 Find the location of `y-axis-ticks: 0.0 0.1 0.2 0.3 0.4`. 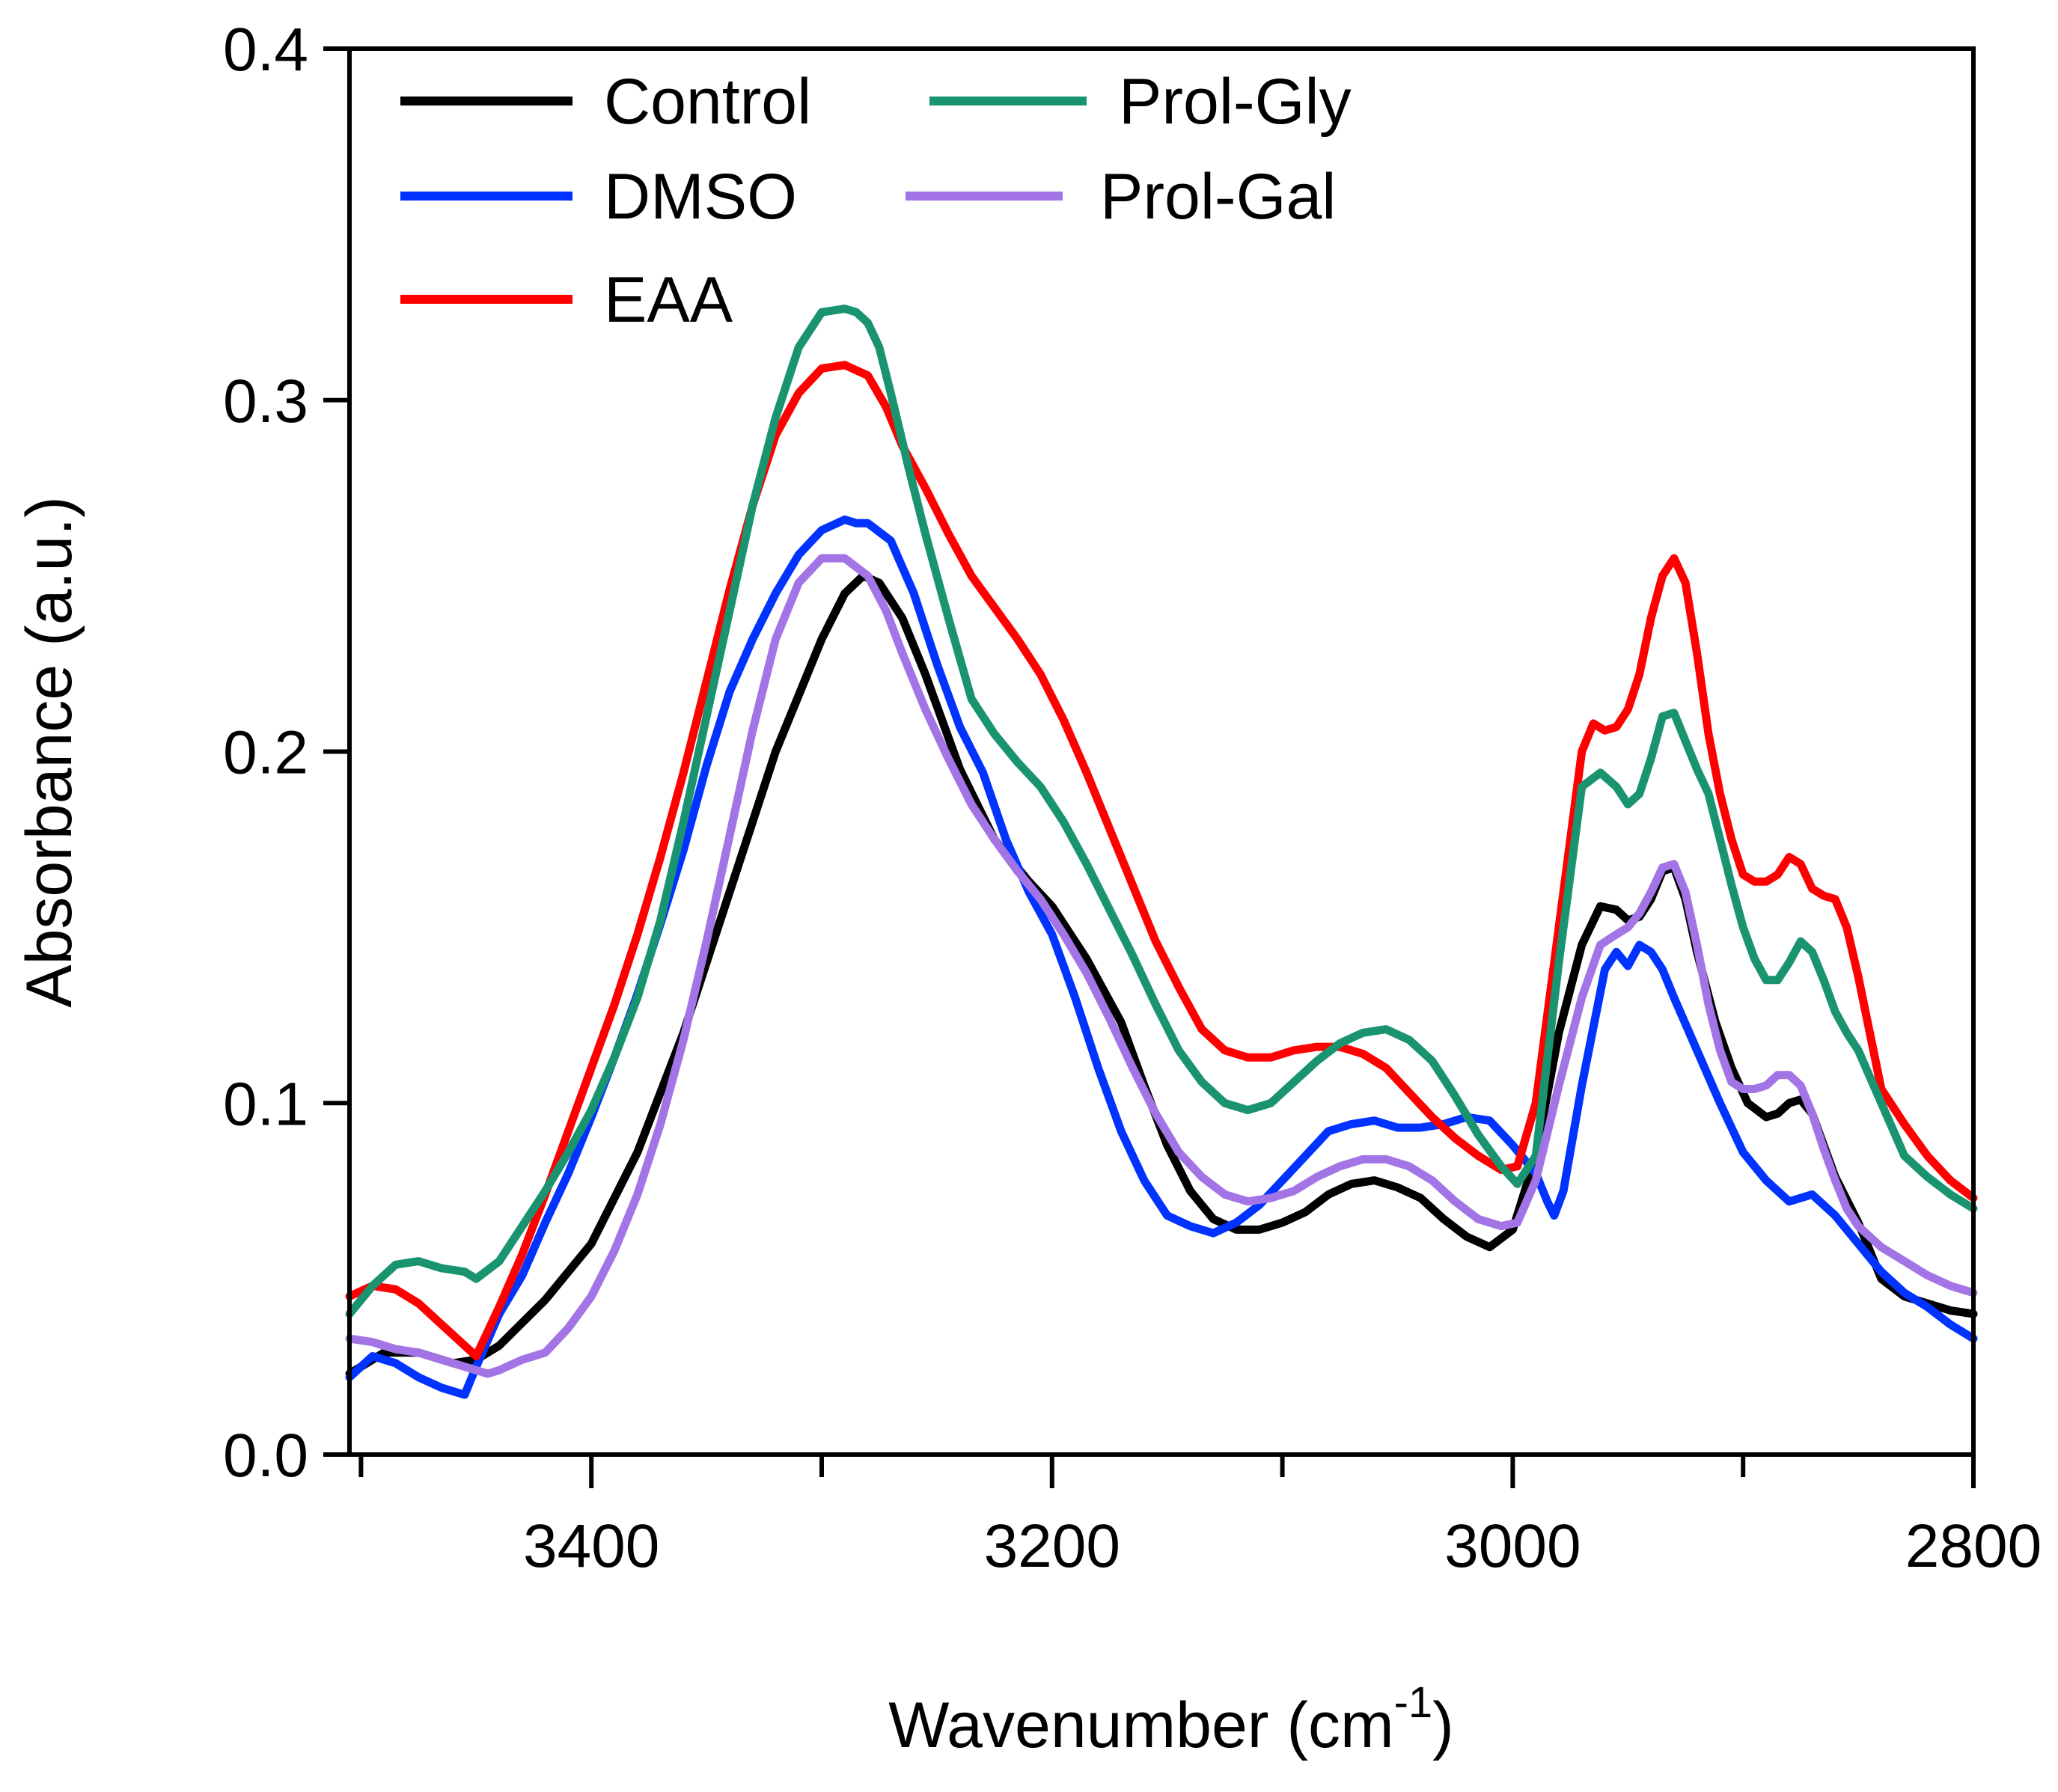

y-axis-ticks: 0.0 0.1 0.2 0.3 0.4 is located at coordinates (286, 753).